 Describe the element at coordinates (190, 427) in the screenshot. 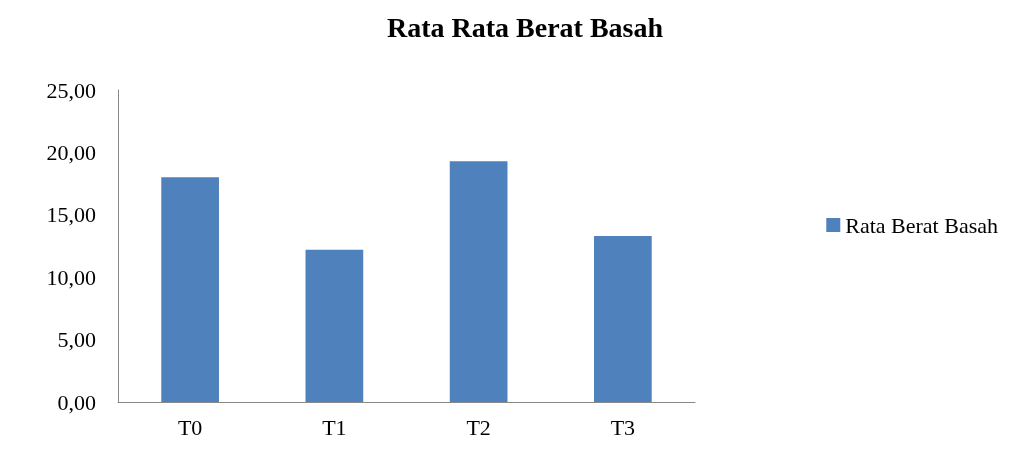

I see `x-tick-label: T0` at that location.